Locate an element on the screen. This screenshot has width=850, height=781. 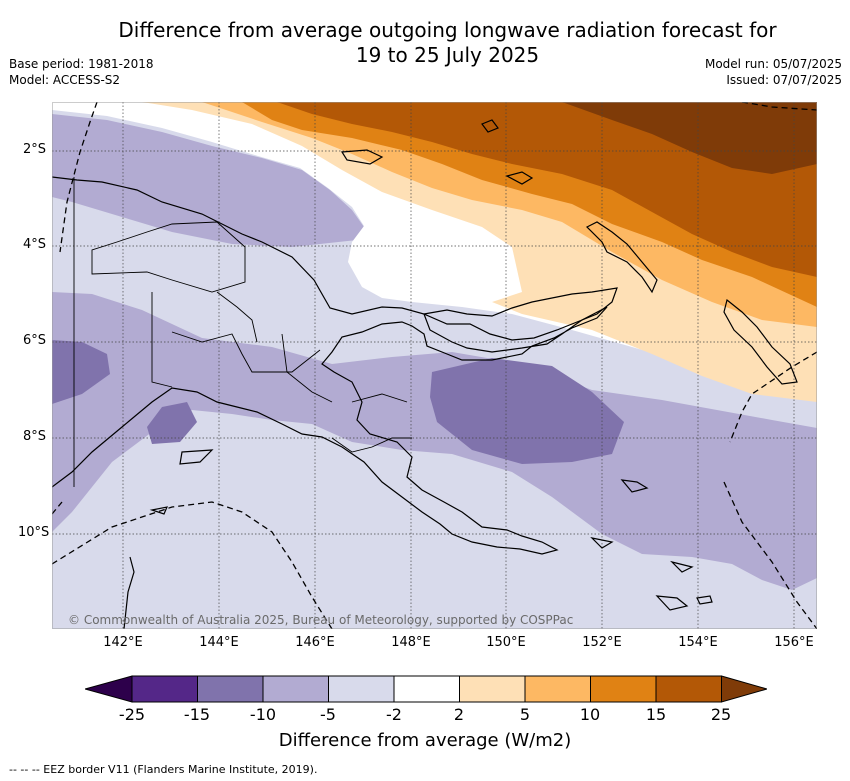
colorbar-label: 5 is located at coordinates (525, 714).